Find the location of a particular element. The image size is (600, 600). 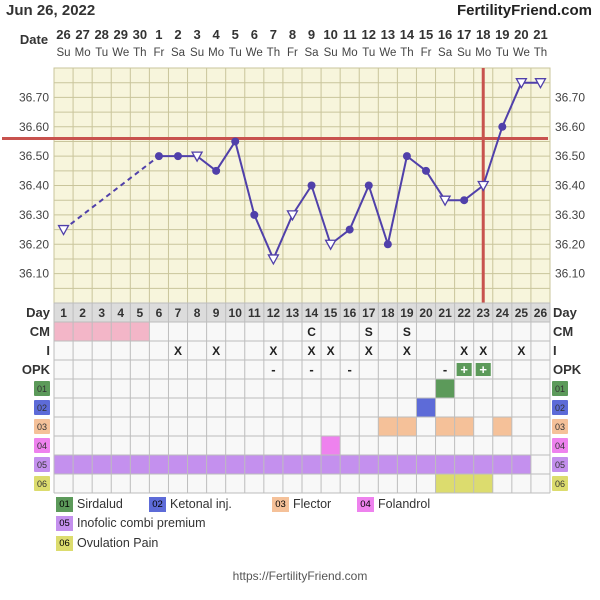

legend-label-03: Flector is located at coordinates (312, 504).